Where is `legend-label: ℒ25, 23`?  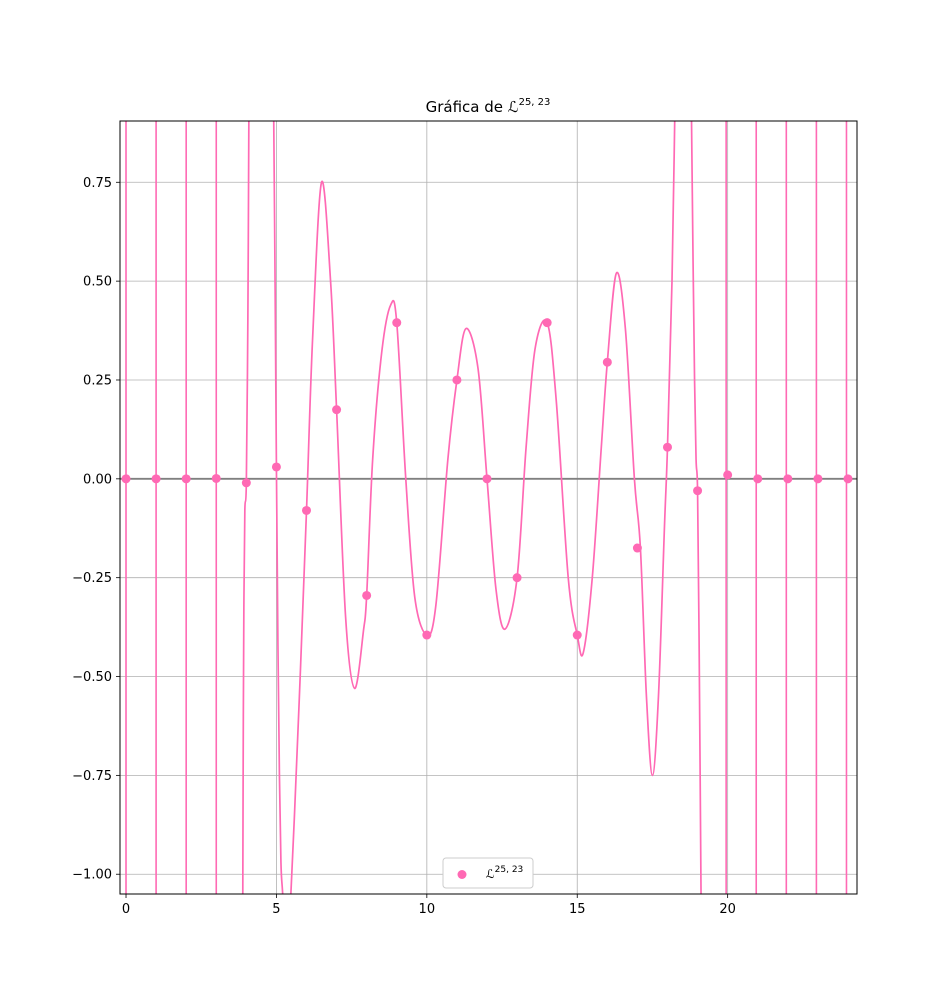 legend-label: ℒ25, 23 is located at coordinates (504, 873).